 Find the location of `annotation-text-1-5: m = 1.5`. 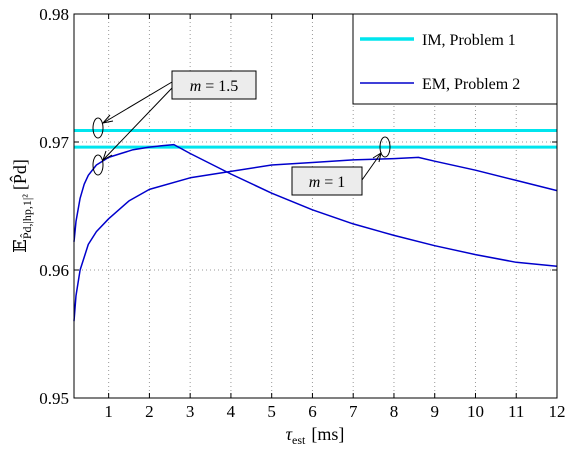

annotation-text-1-5: m = 1.5 is located at coordinates (214, 86).